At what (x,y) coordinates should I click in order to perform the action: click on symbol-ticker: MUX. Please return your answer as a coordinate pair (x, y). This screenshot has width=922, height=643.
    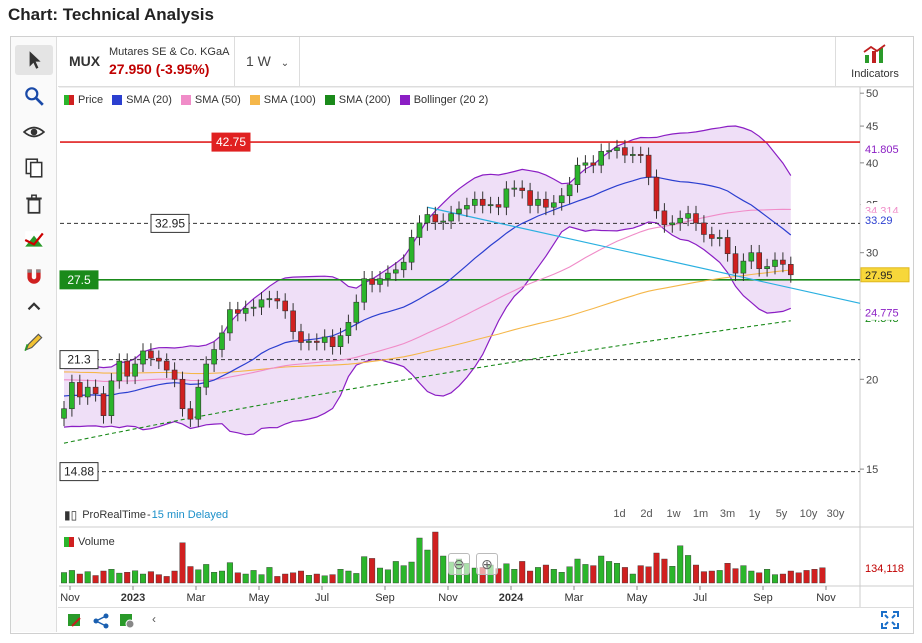
    Looking at the image, I should click on (85, 61).